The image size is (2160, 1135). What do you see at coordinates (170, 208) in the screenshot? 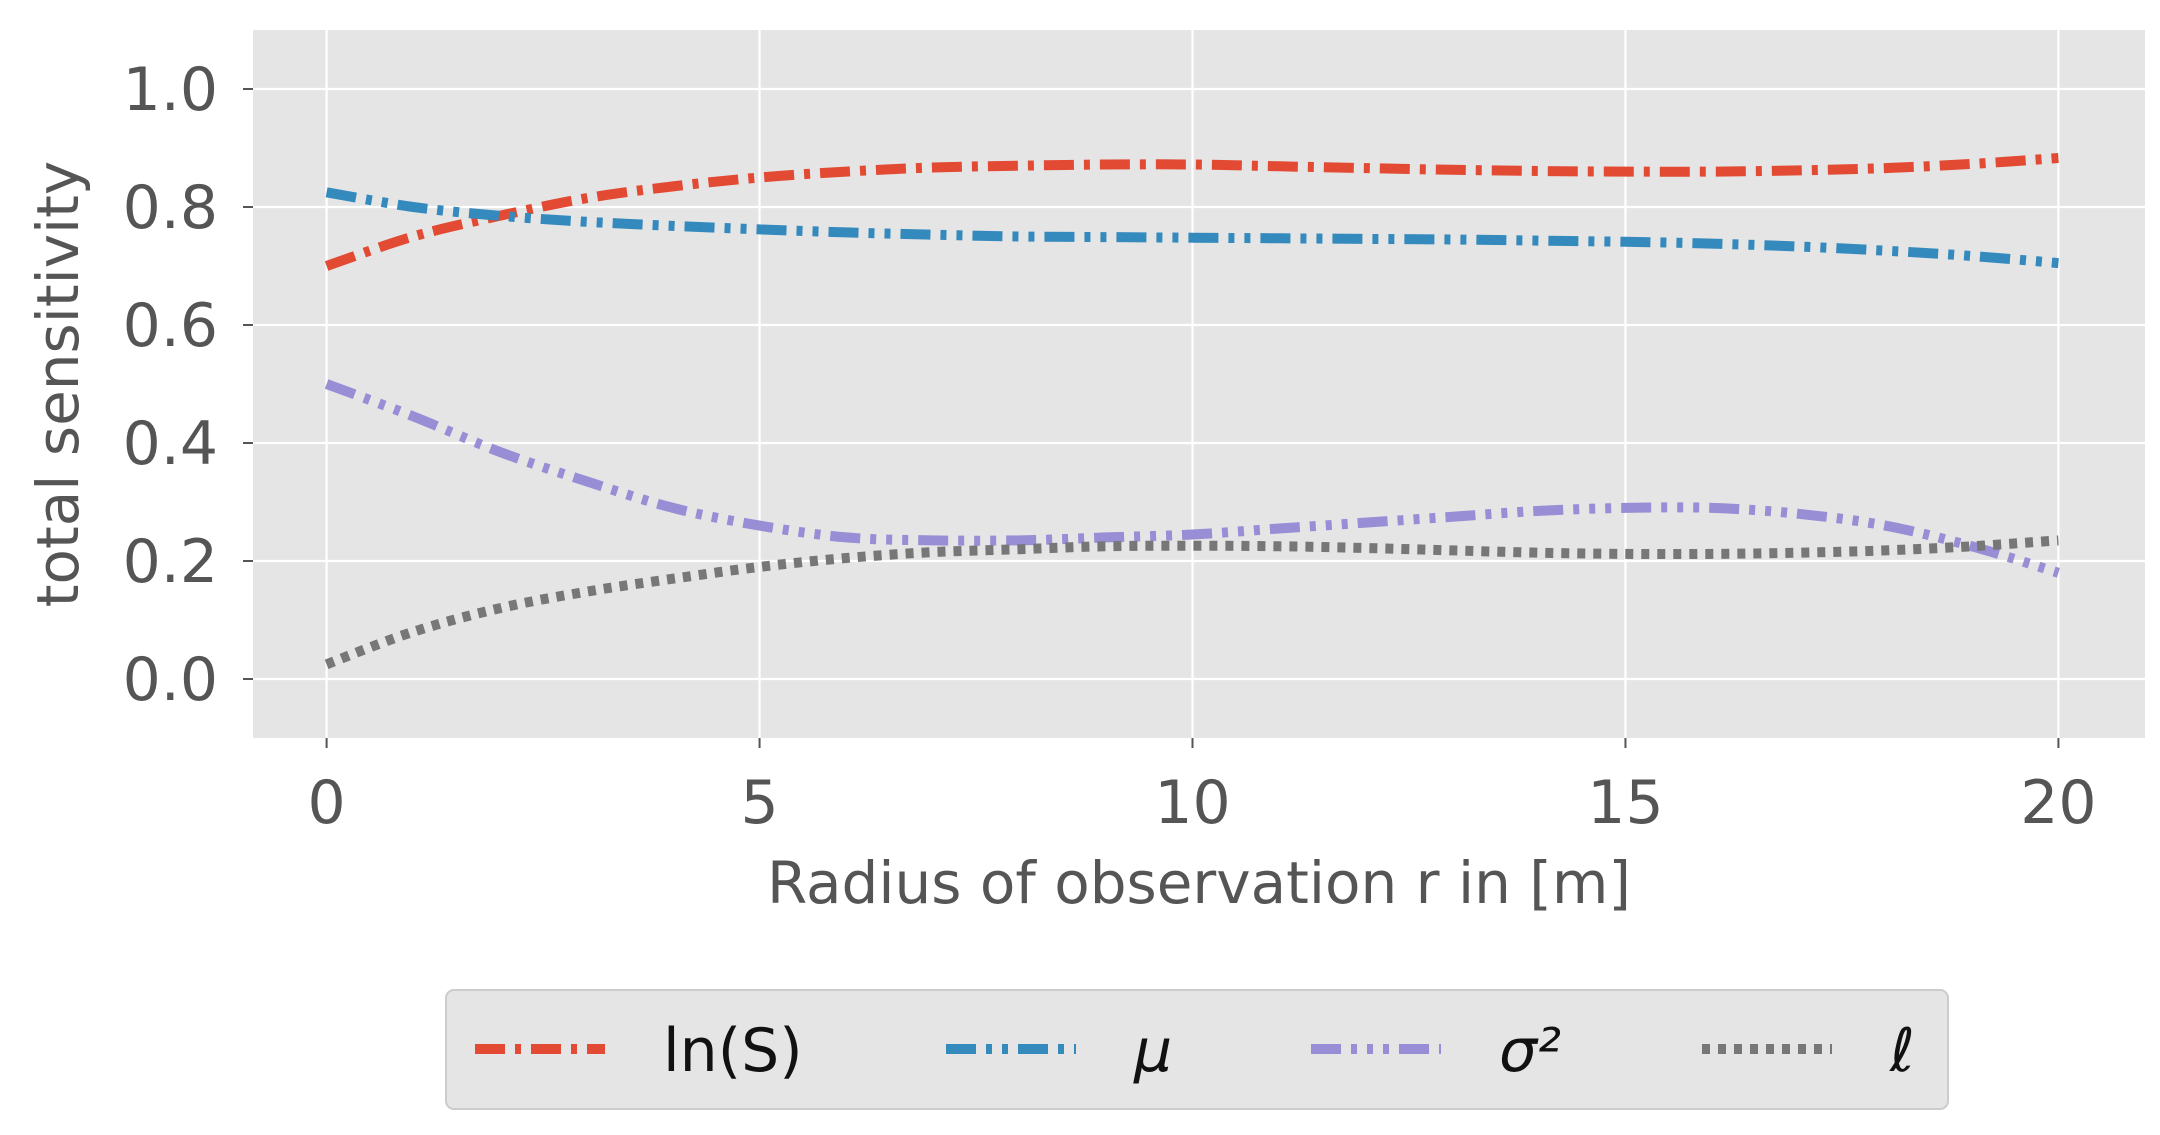
I see `y-tick-label: 0.8` at bounding box center [170, 208].